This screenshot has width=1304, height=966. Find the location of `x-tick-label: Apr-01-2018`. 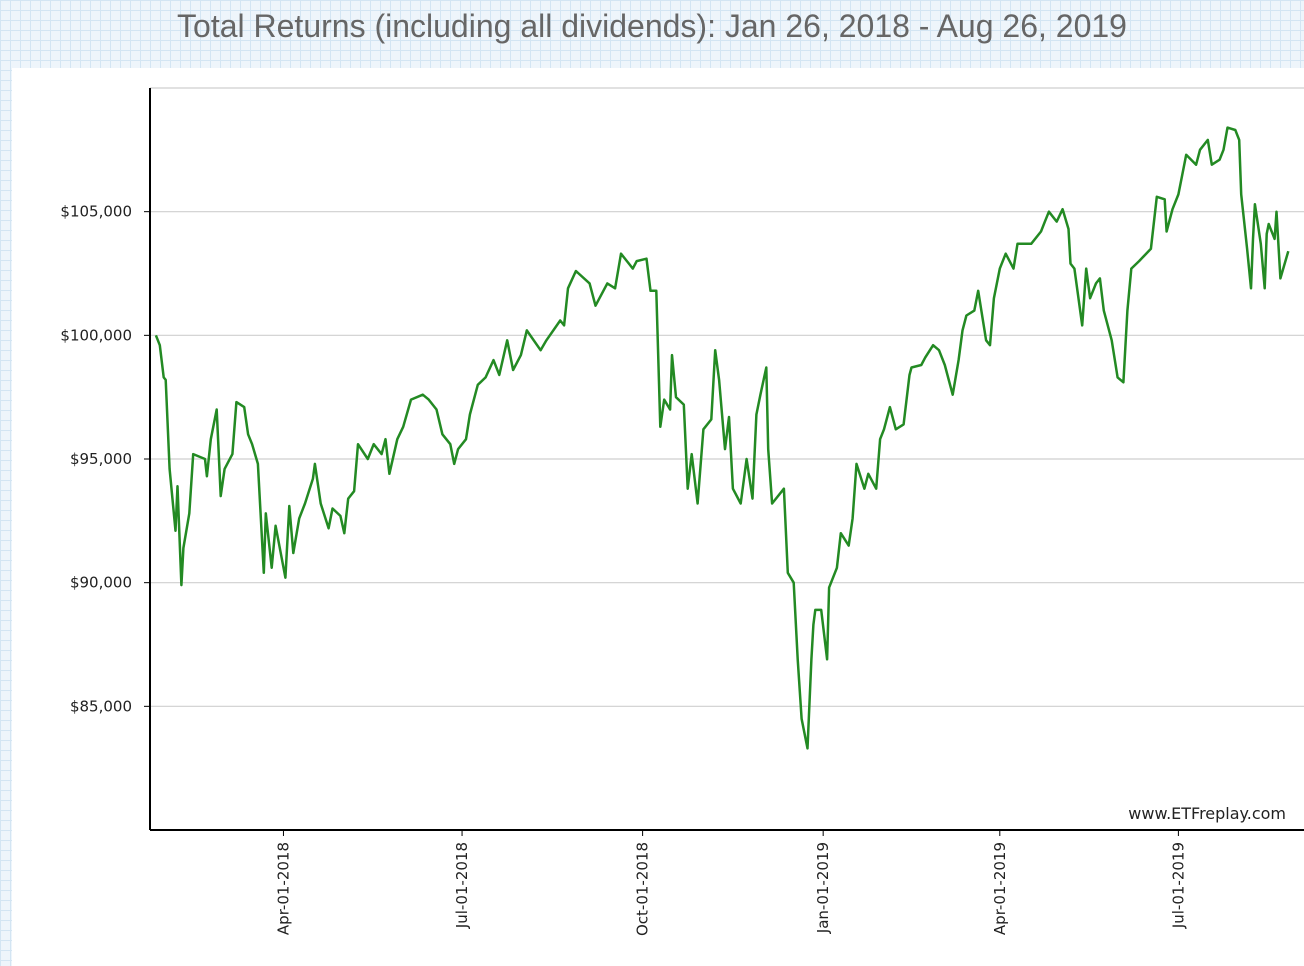

x-tick-label: Apr-01-2018 is located at coordinates (283, 888).